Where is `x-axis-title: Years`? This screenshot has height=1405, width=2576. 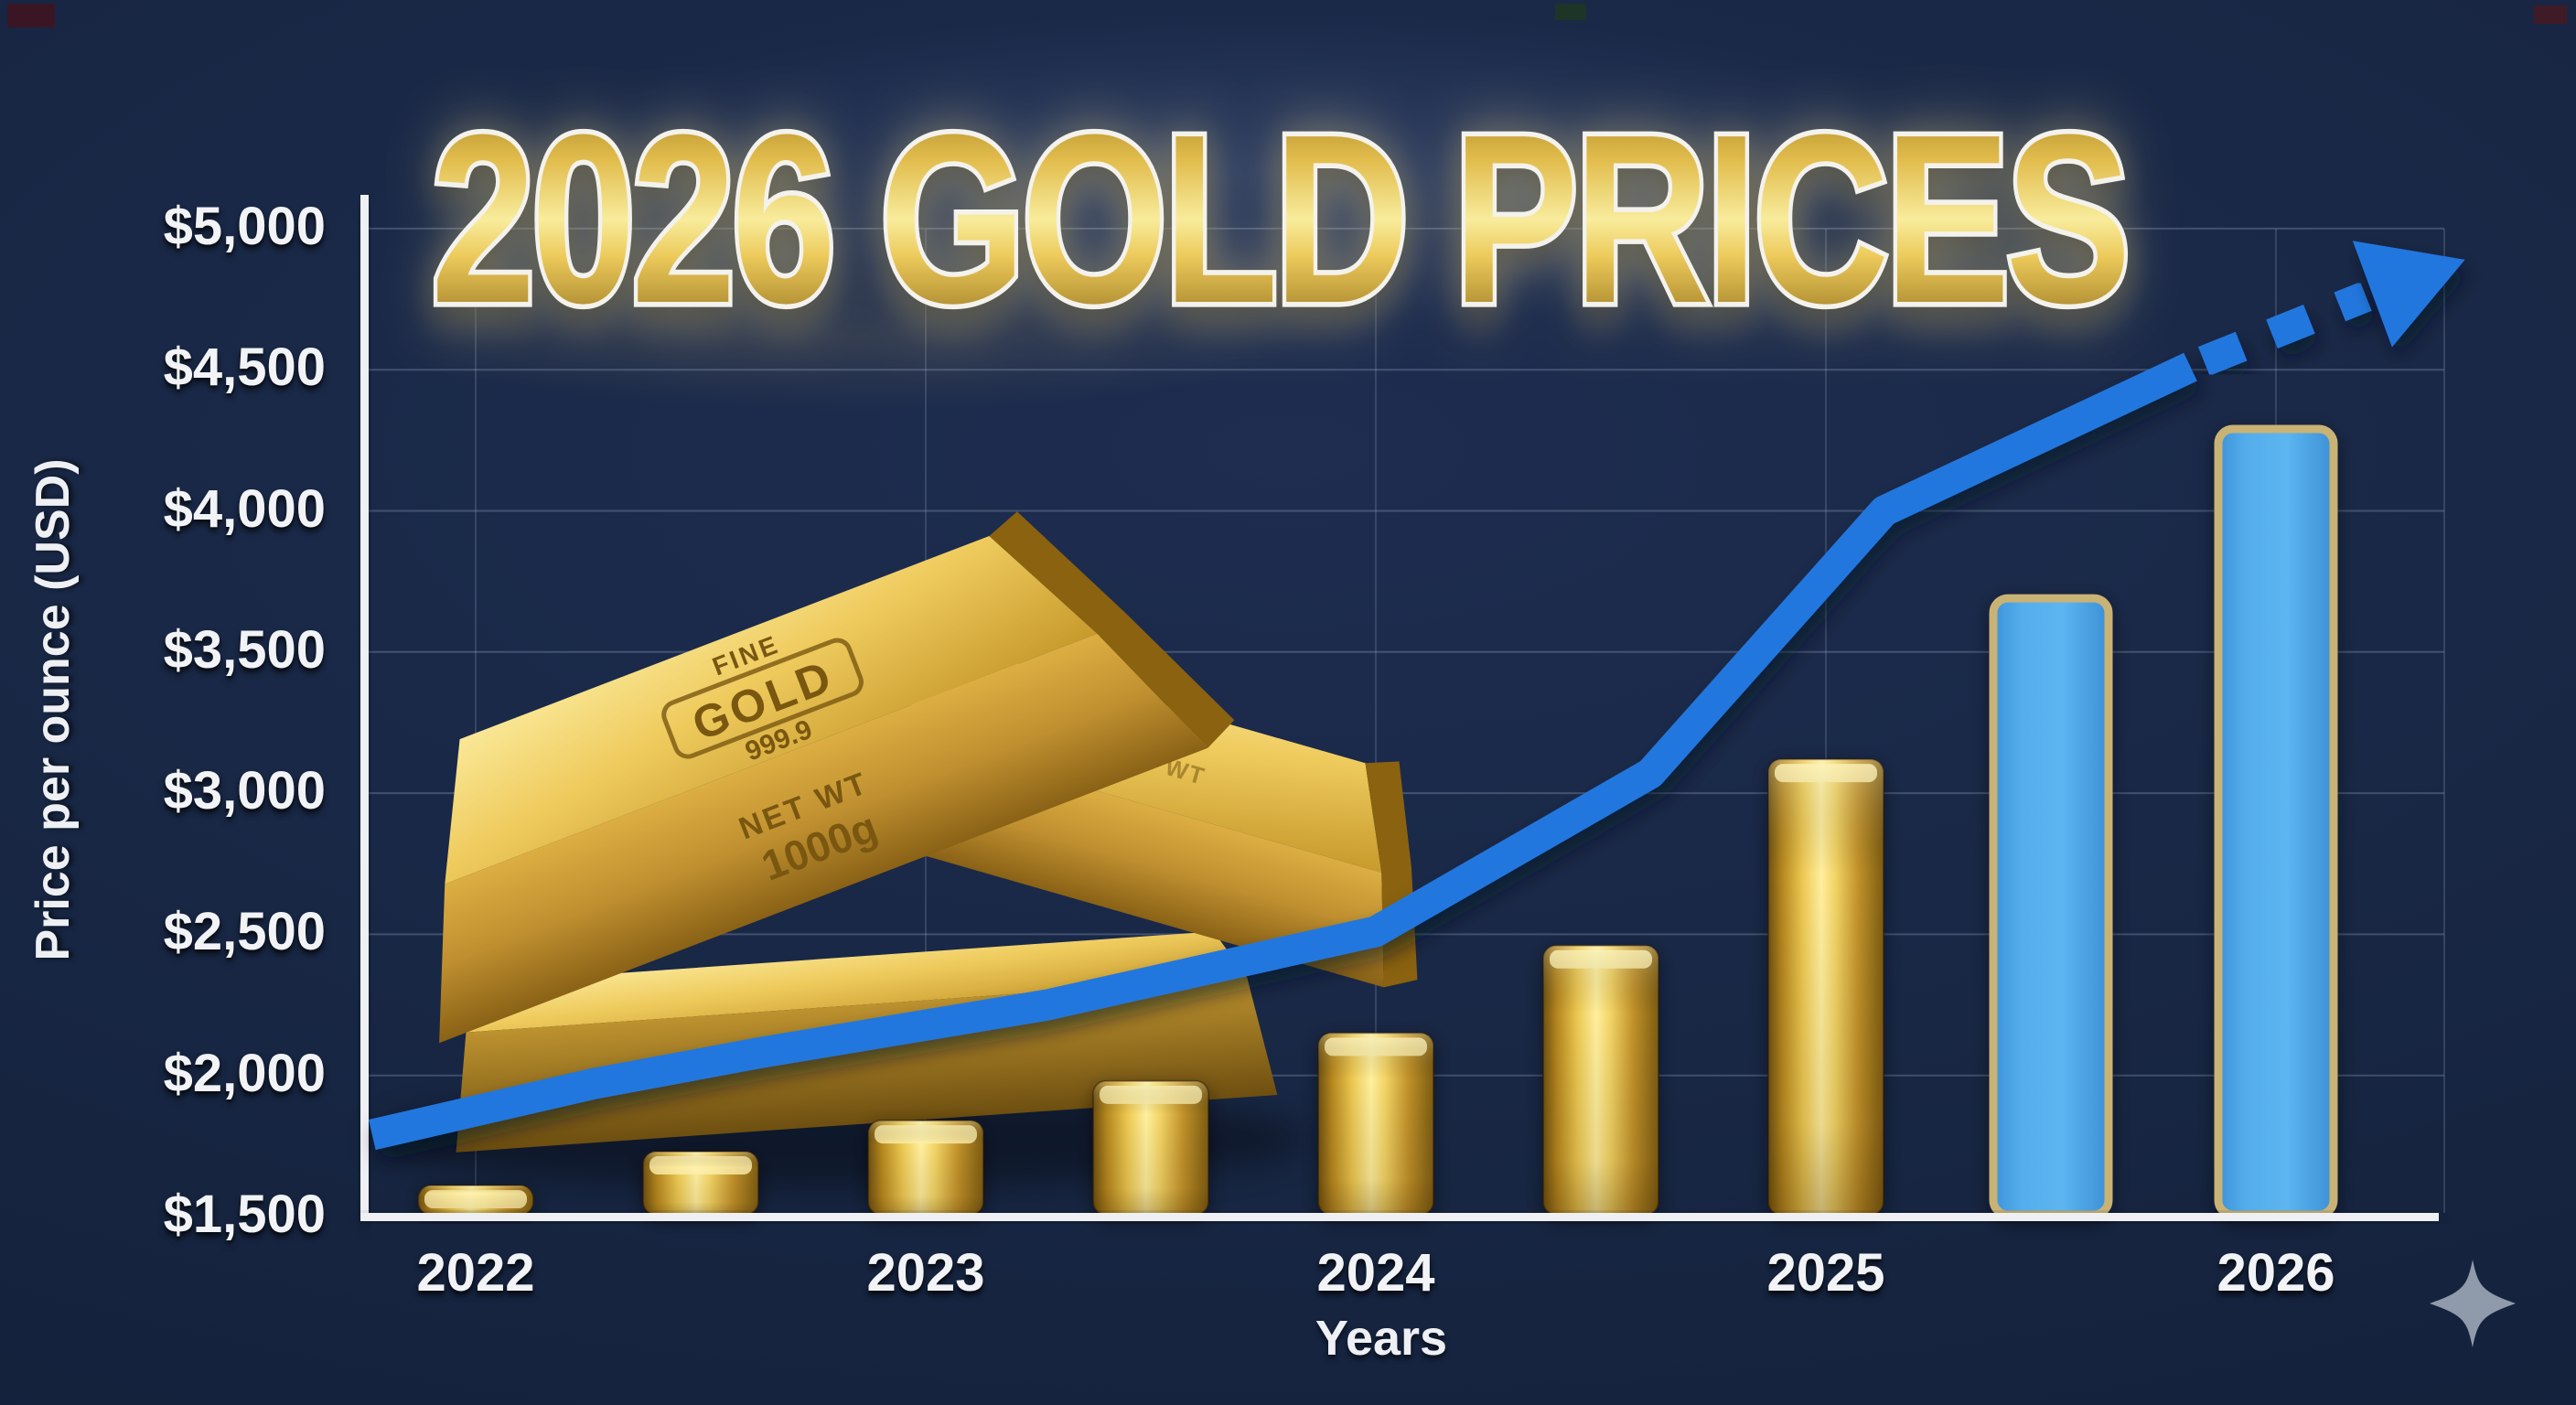 x-axis-title: Years is located at coordinates (1382, 1339).